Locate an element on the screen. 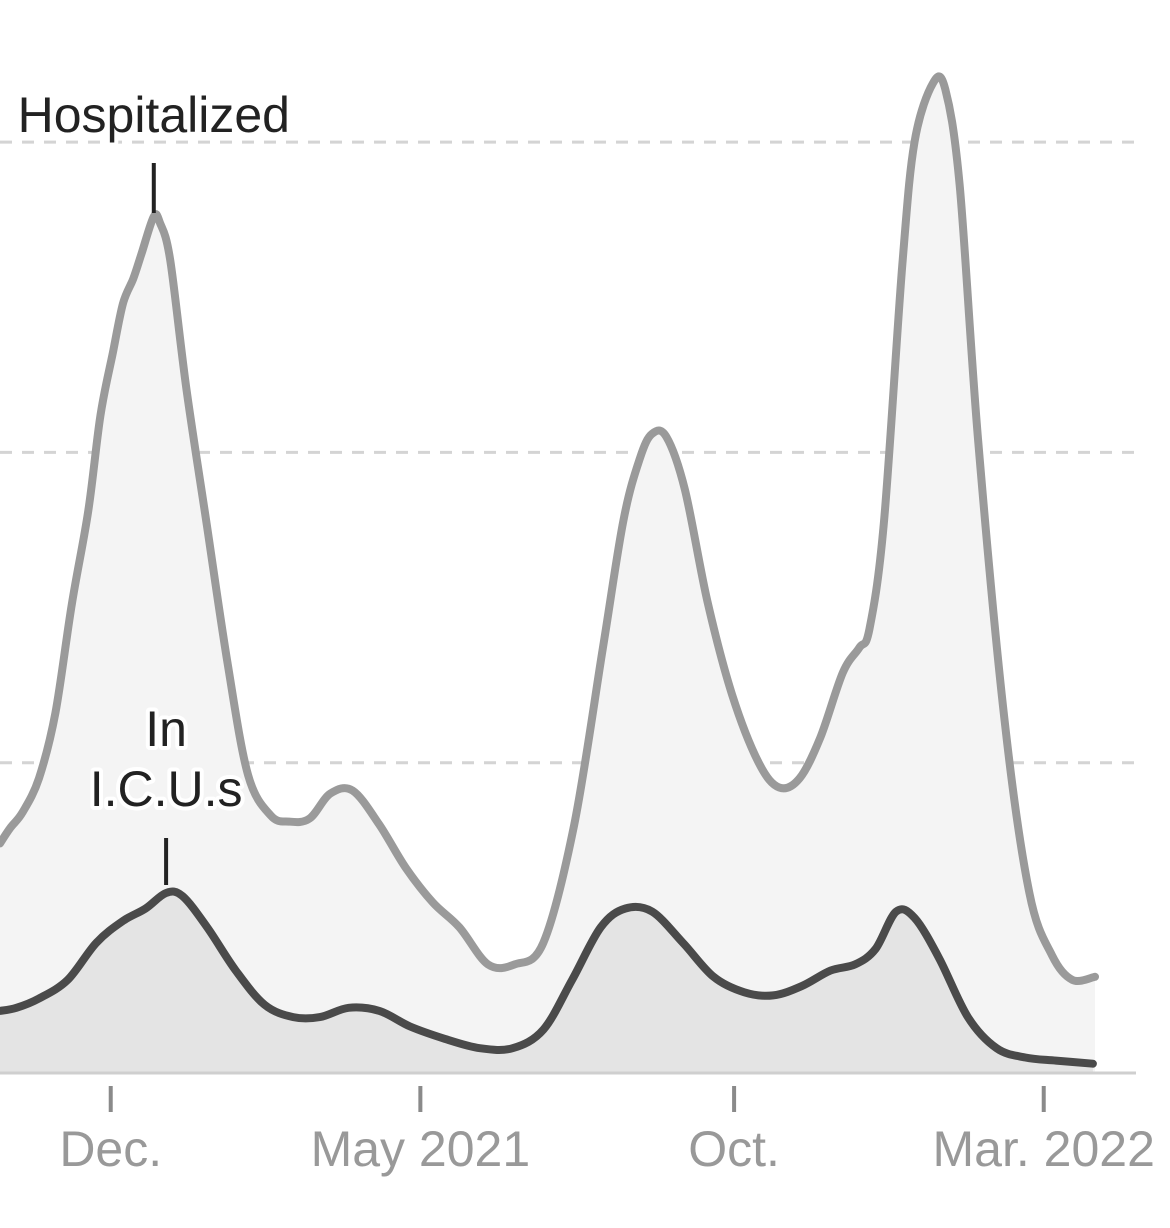 The height and width of the screenshot is (1228, 1170). x-tick-label: Mar. 2022 is located at coordinates (1044, 1149).